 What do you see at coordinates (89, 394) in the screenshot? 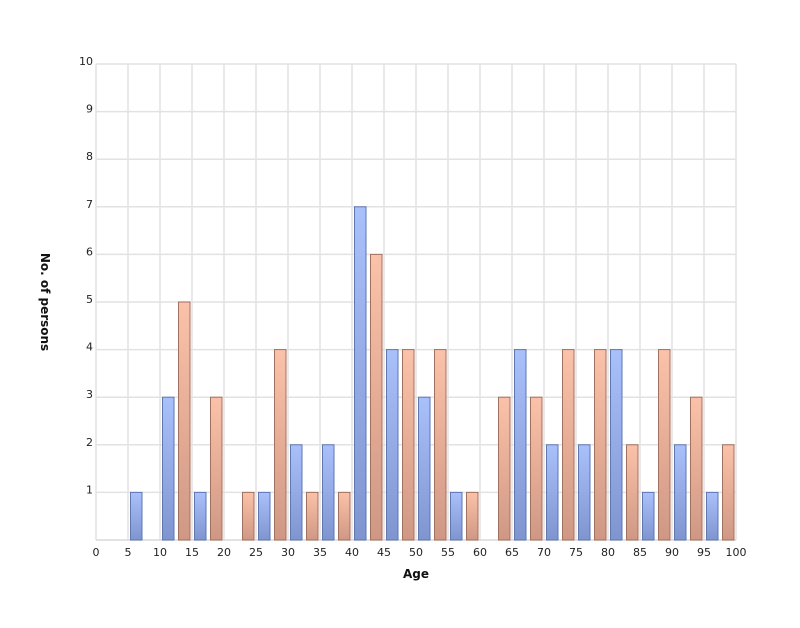
I see `y-tick-label: 3` at bounding box center [89, 394].